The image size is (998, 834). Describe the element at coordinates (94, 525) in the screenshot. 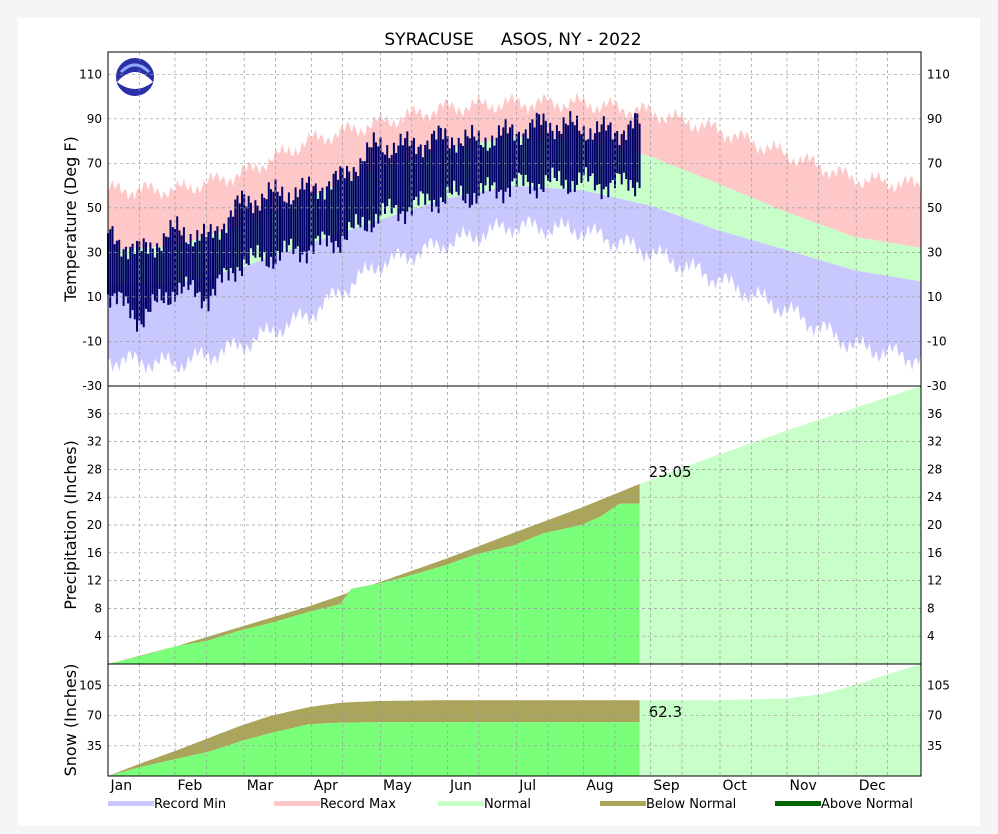

I see `y-tick-label-left: 20` at that location.